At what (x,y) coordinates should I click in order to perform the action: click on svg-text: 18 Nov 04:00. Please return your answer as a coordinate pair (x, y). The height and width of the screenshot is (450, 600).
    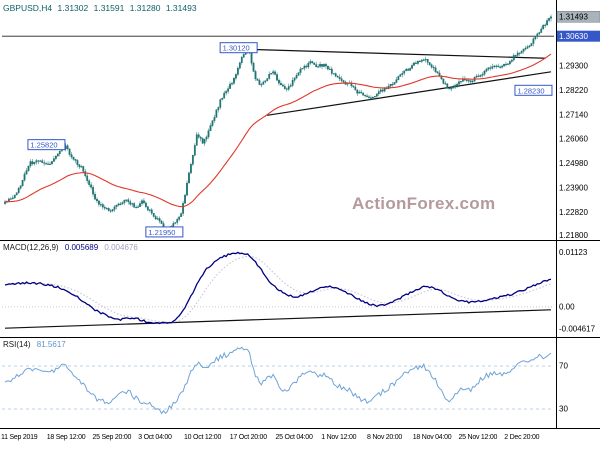
    Looking at the image, I should click on (432, 437).